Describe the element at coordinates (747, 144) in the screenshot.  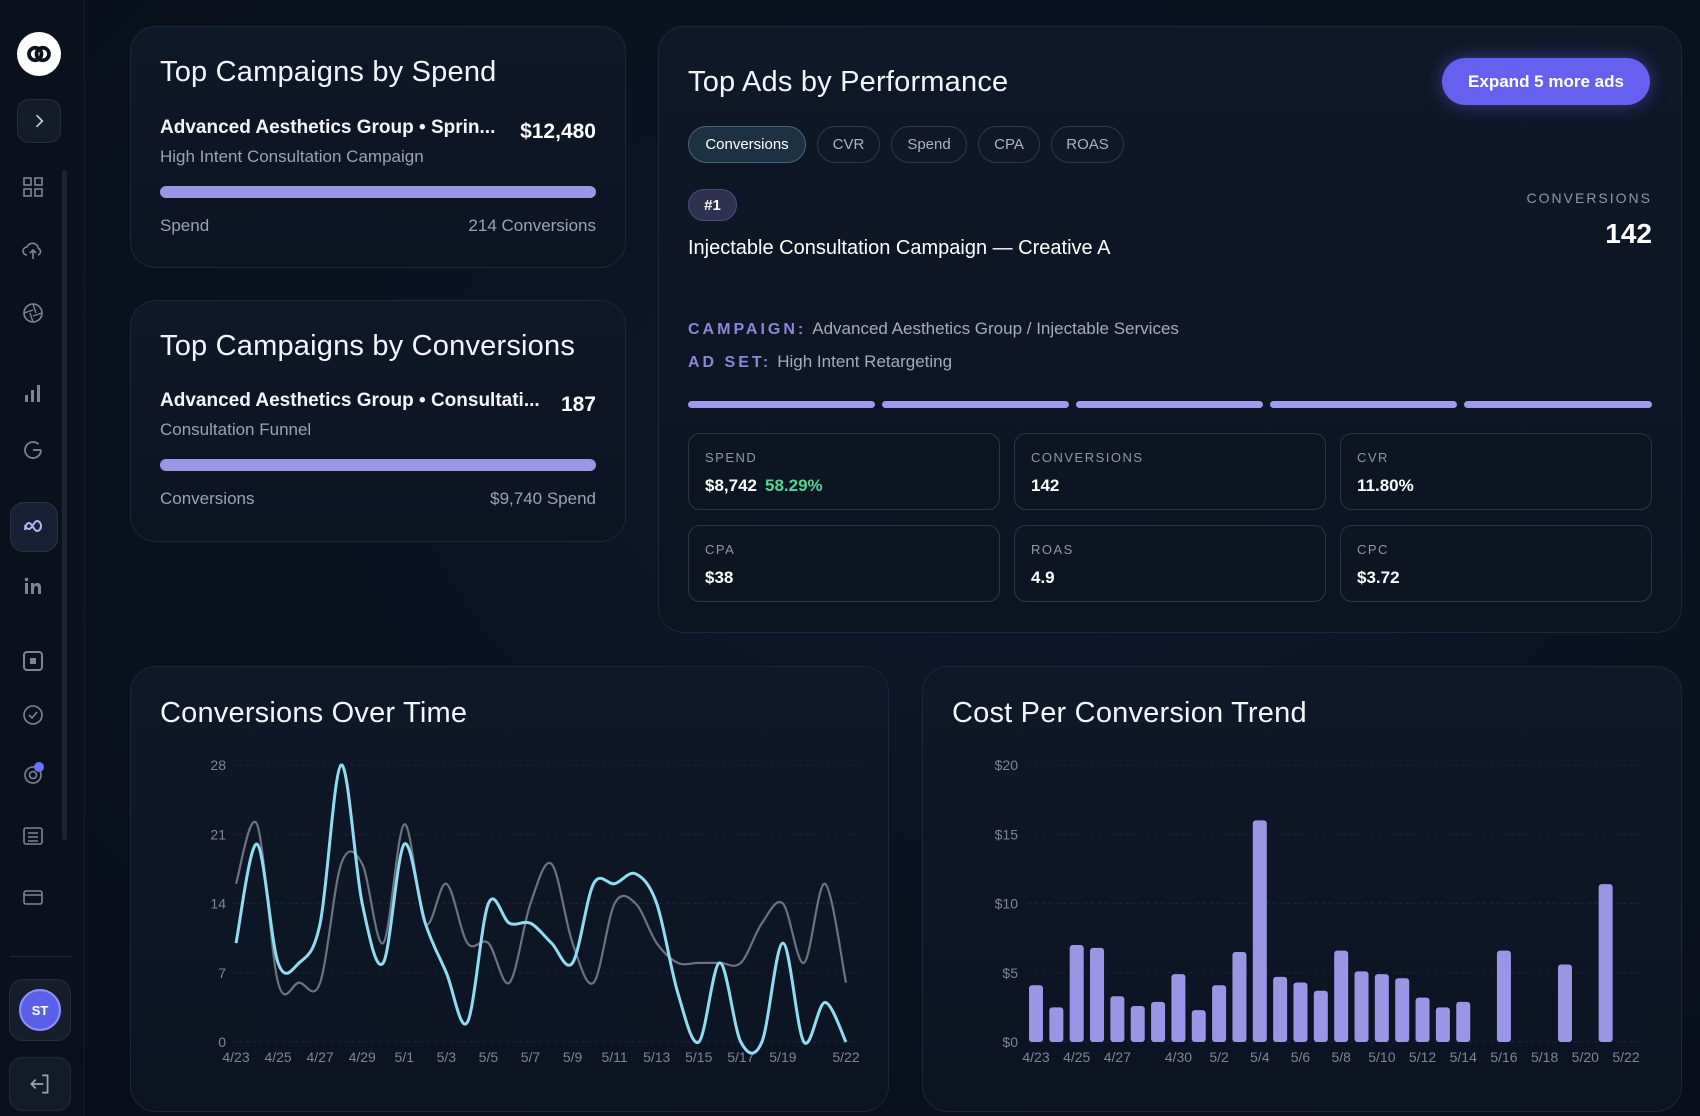
I see `chip-conversions: Conversions` at that location.